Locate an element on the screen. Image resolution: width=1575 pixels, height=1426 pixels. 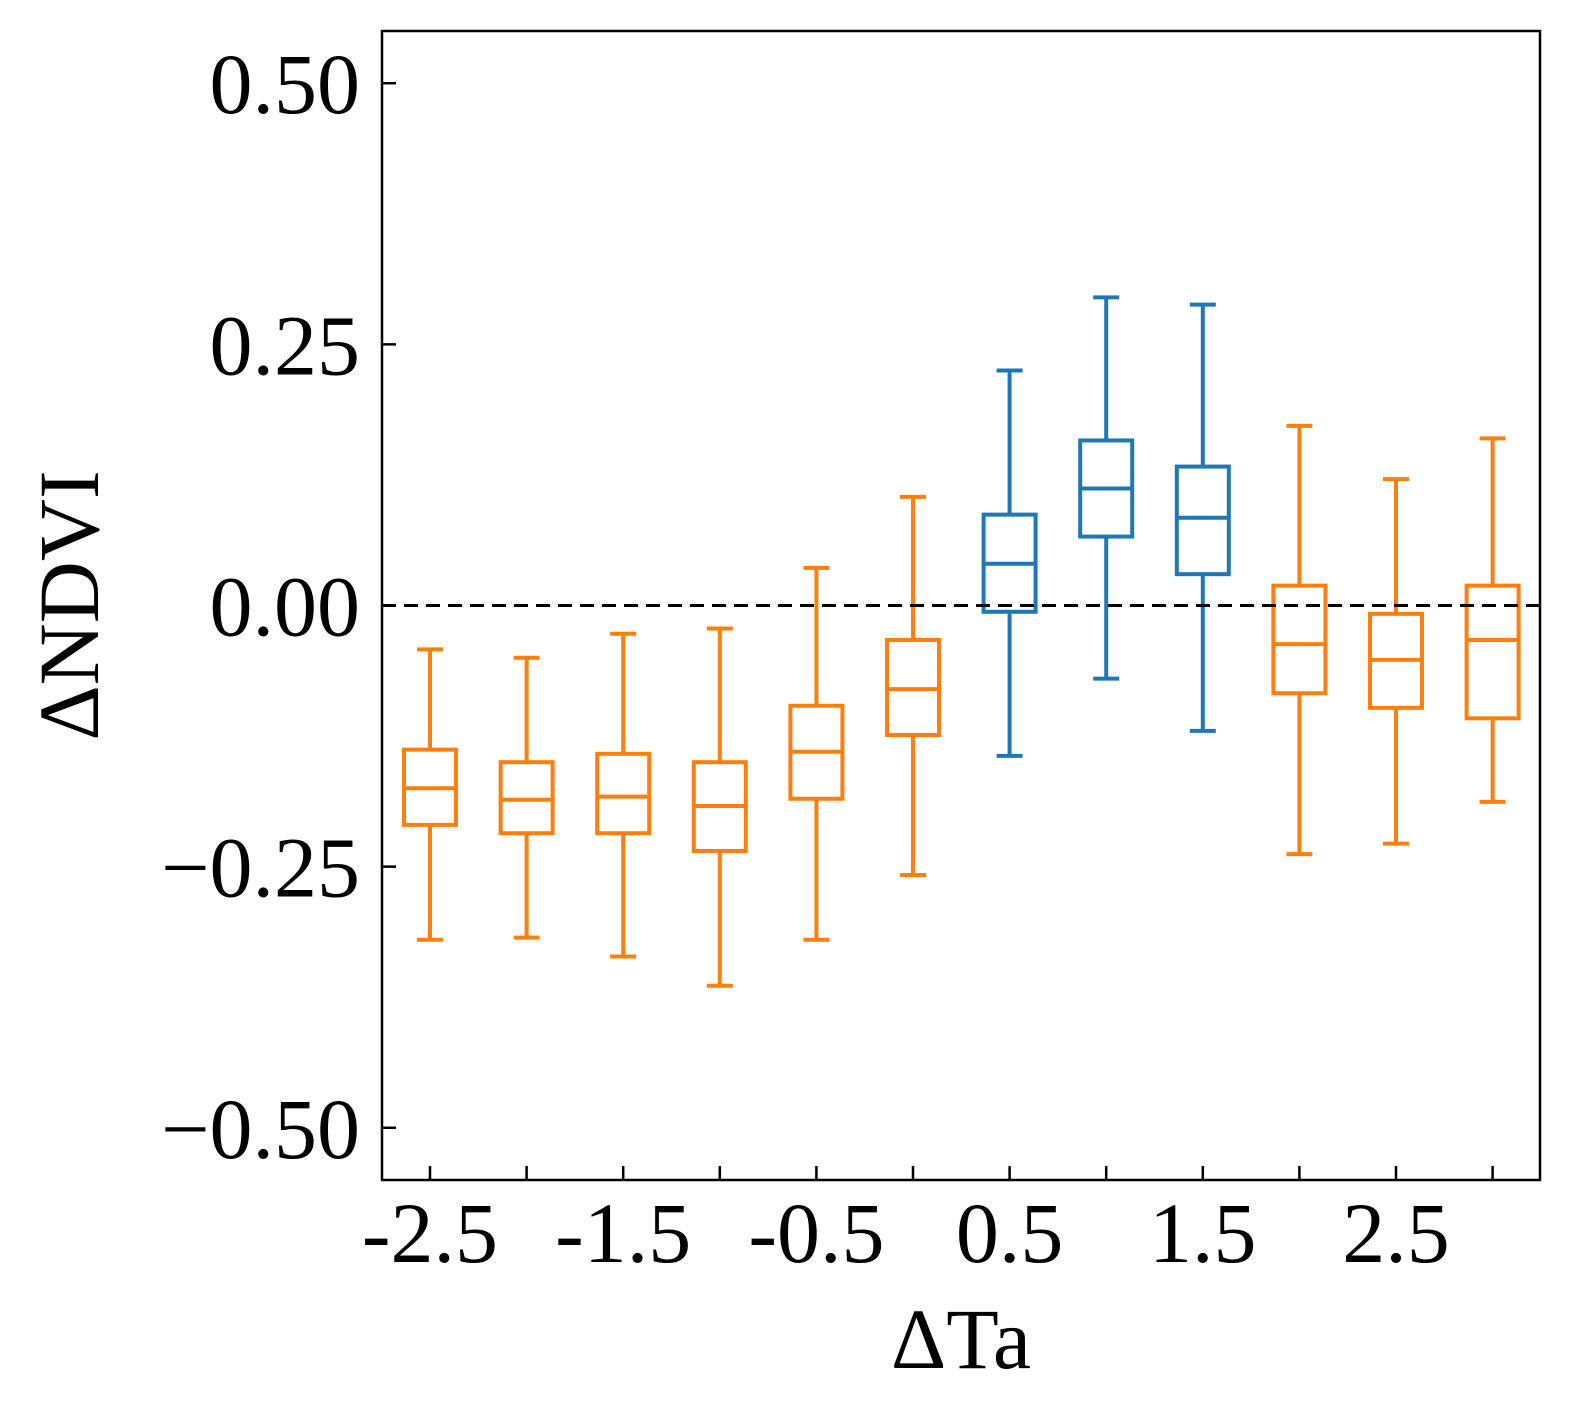
x-tick-label: 0.5 is located at coordinates (1010, 1233).